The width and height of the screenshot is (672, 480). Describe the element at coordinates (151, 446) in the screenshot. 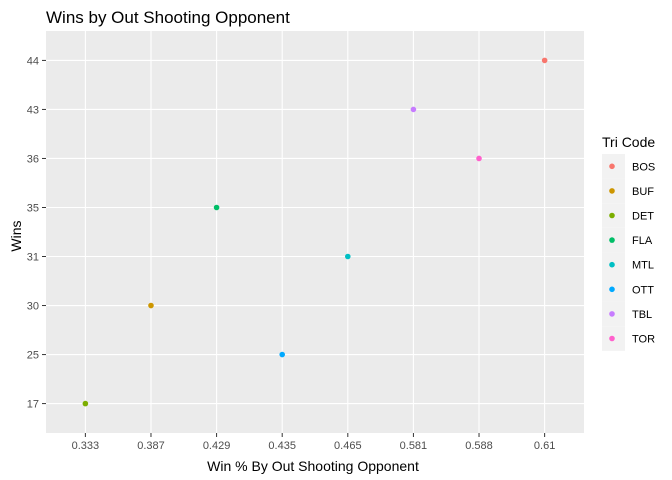

I see `x-tick-label: 0.387` at that location.